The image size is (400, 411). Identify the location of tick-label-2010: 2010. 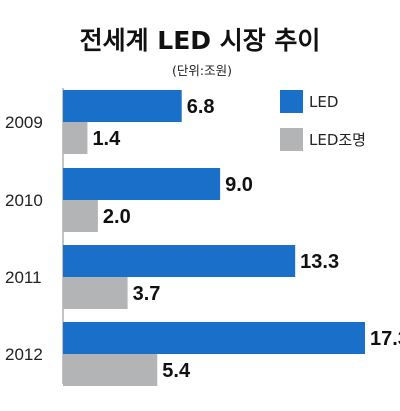
(24, 200).